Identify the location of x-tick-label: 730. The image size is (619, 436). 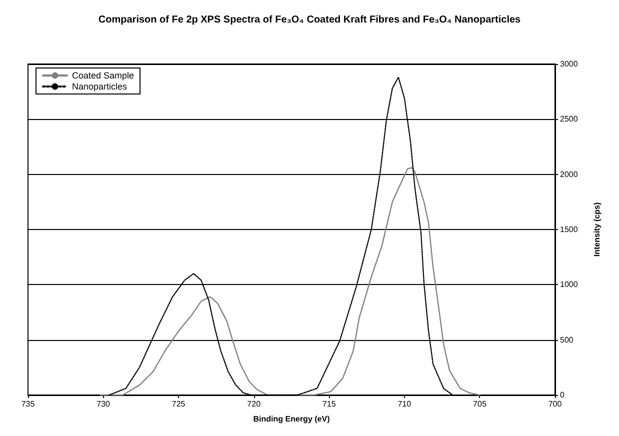
(103, 404).